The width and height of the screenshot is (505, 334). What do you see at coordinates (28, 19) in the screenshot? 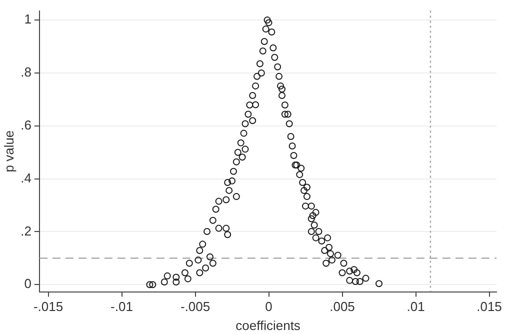
I see `y-tick-label: 1` at bounding box center [28, 19].